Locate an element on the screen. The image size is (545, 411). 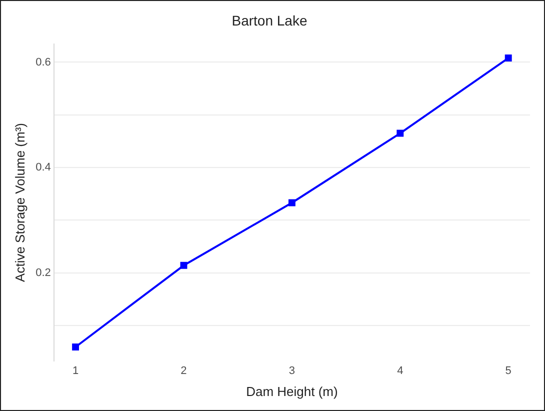
x-axis-title: Dam Height (m) is located at coordinates (292, 391).